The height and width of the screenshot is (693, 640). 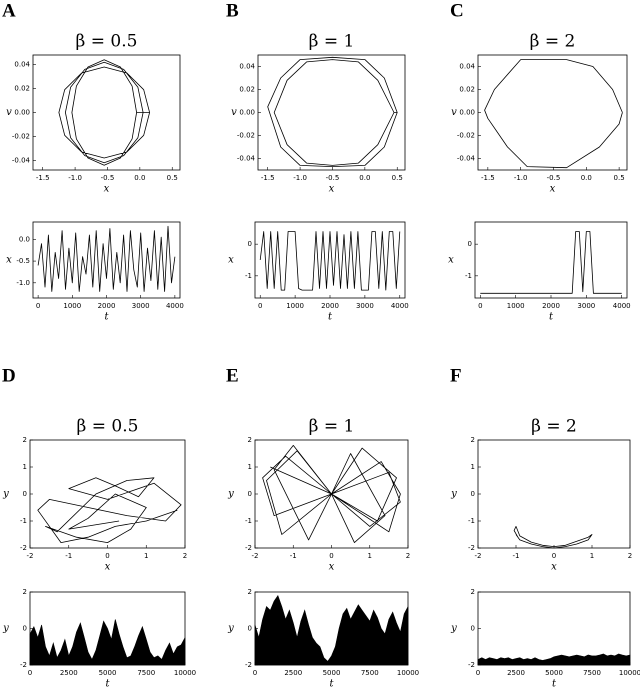 I want to click on x-tick-label: 0.5, so click(x=619, y=178).